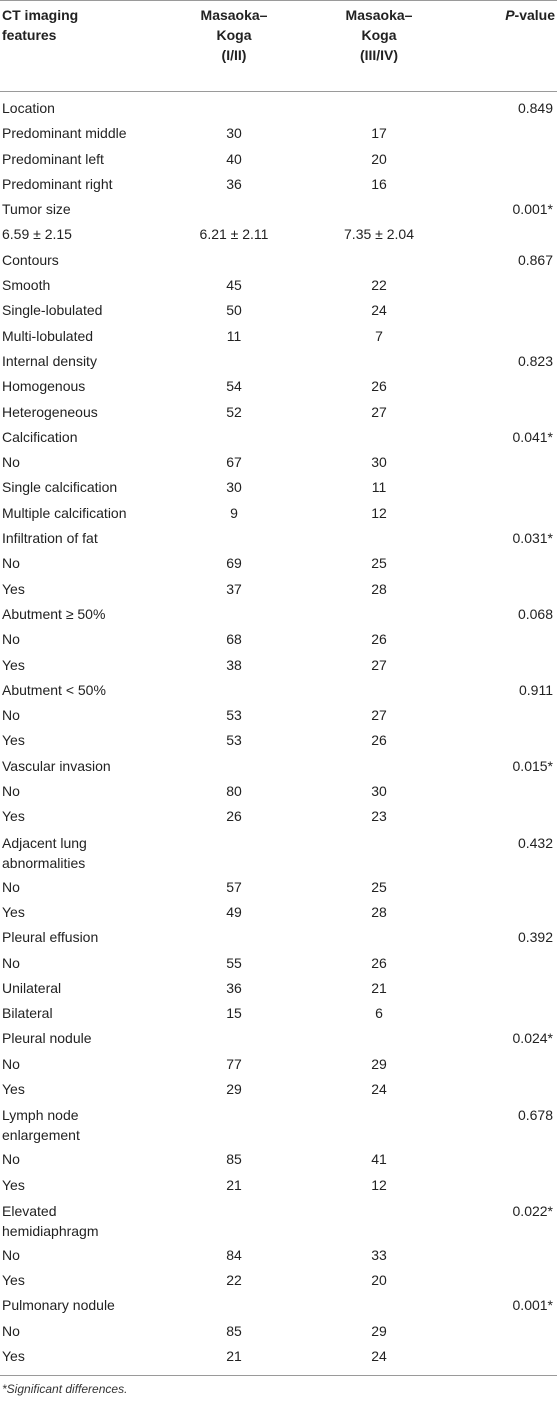  Describe the element at coordinates (278, 462) in the screenshot. I see `table-row: No 67 30` at that location.